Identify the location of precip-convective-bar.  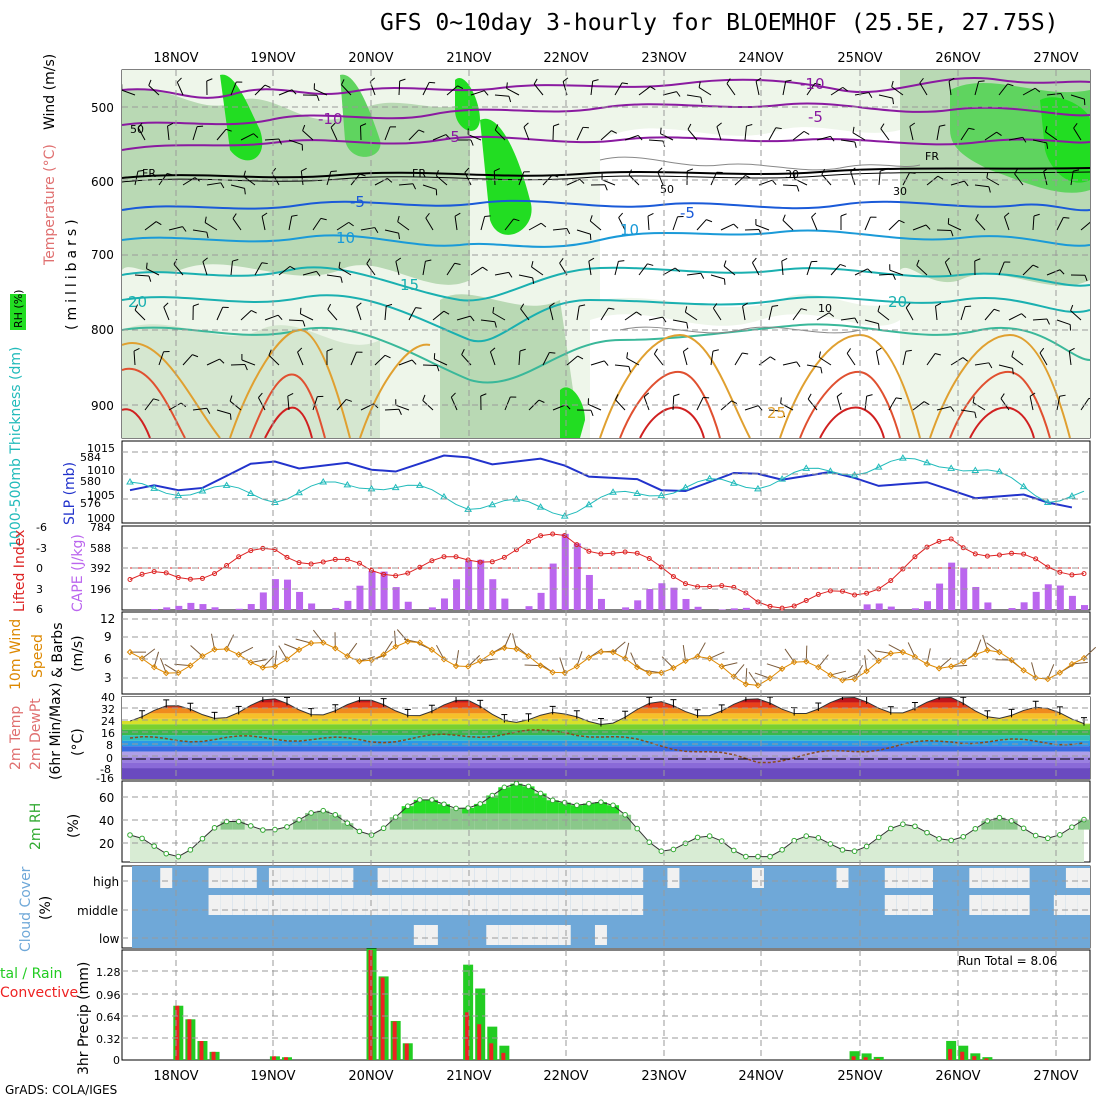
(201, 1050).